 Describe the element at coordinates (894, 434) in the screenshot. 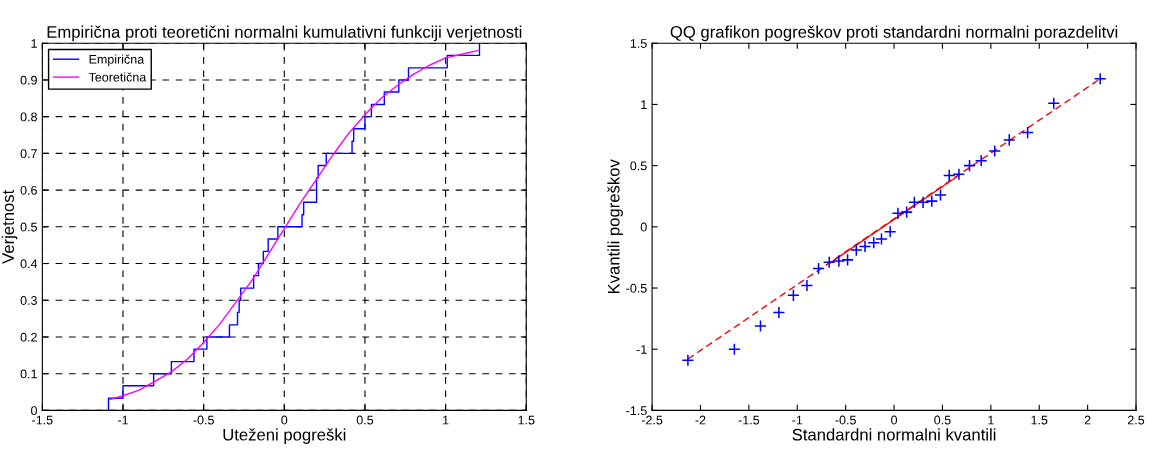

I see `x-axis-title: Standardni normalni kvantili` at that location.